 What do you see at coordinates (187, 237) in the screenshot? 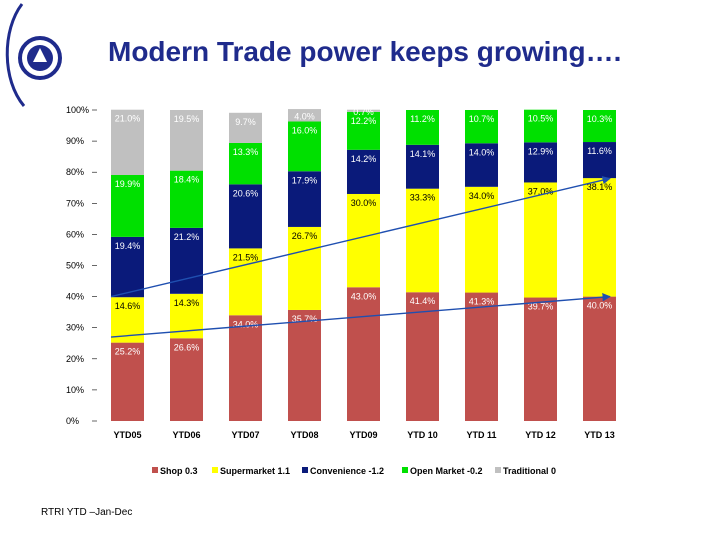
I see `data-label: 21.2%` at bounding box center [187, 237].